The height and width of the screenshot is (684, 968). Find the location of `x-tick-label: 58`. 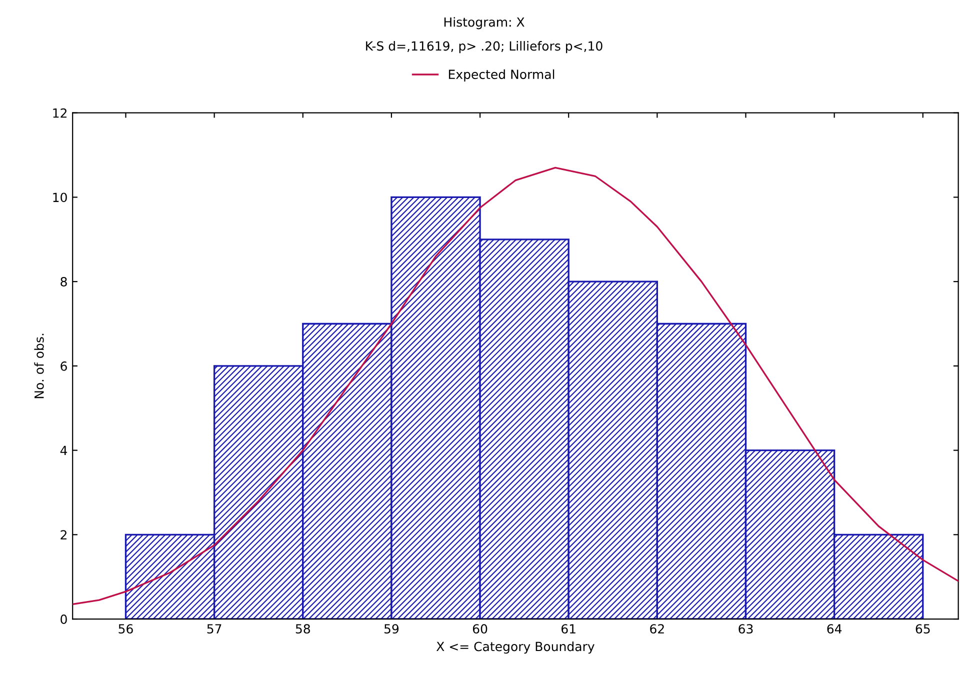

x-tick-label: 58 is located at coordinates (303, 629).